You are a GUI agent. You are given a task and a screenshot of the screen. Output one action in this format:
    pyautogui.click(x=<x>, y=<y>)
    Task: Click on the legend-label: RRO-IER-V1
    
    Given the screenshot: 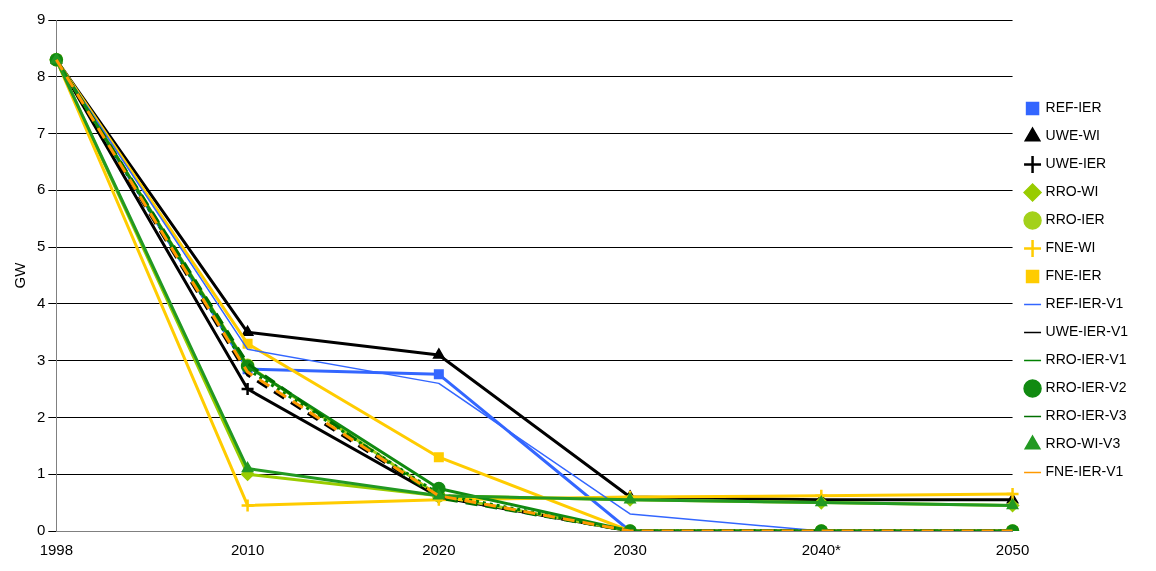 What is the action you would take?
    pyautogui.click(x=1086, y=359)
    